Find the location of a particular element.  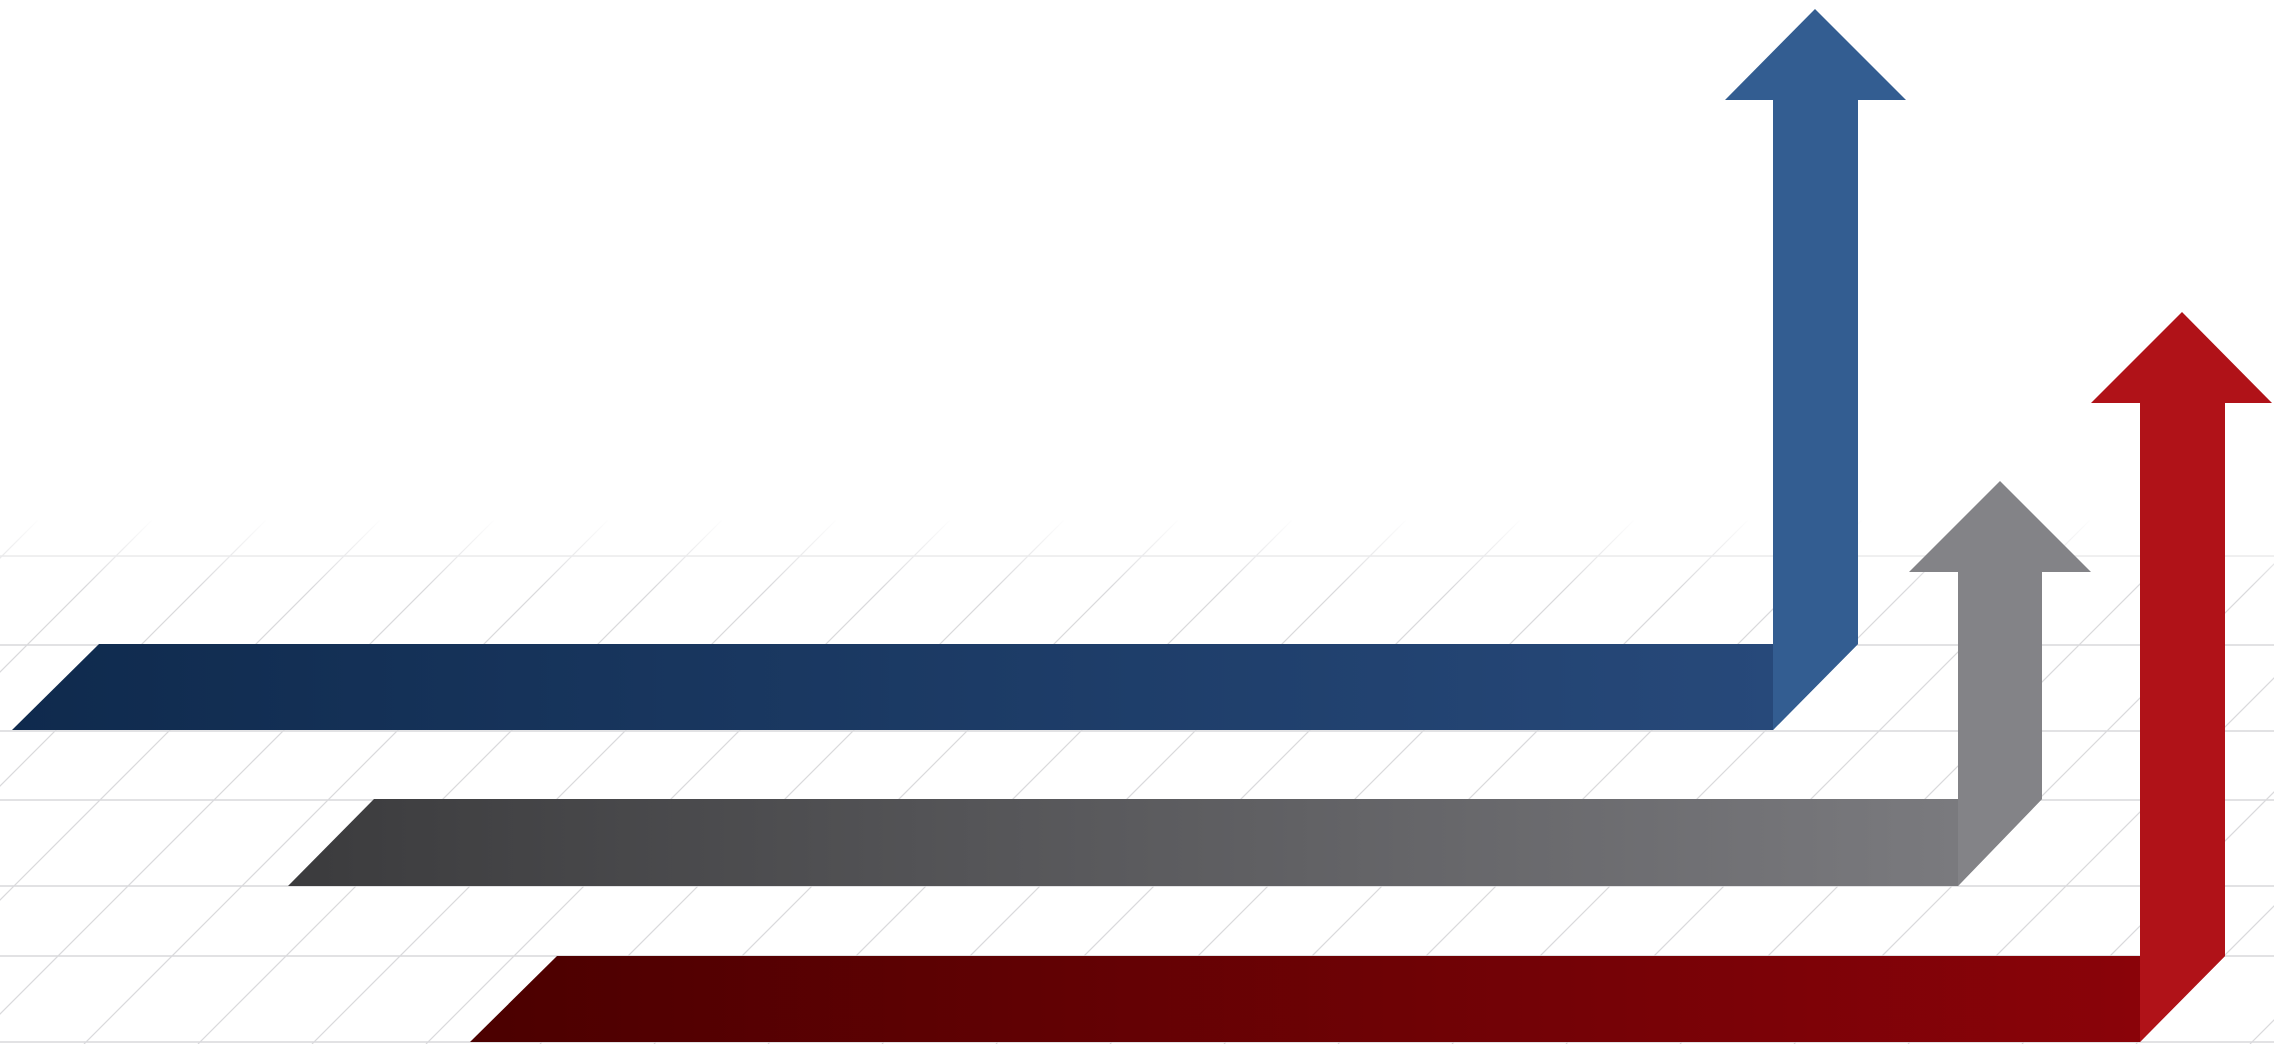

blue-arrow-head is located at coordinates (1815, 54).